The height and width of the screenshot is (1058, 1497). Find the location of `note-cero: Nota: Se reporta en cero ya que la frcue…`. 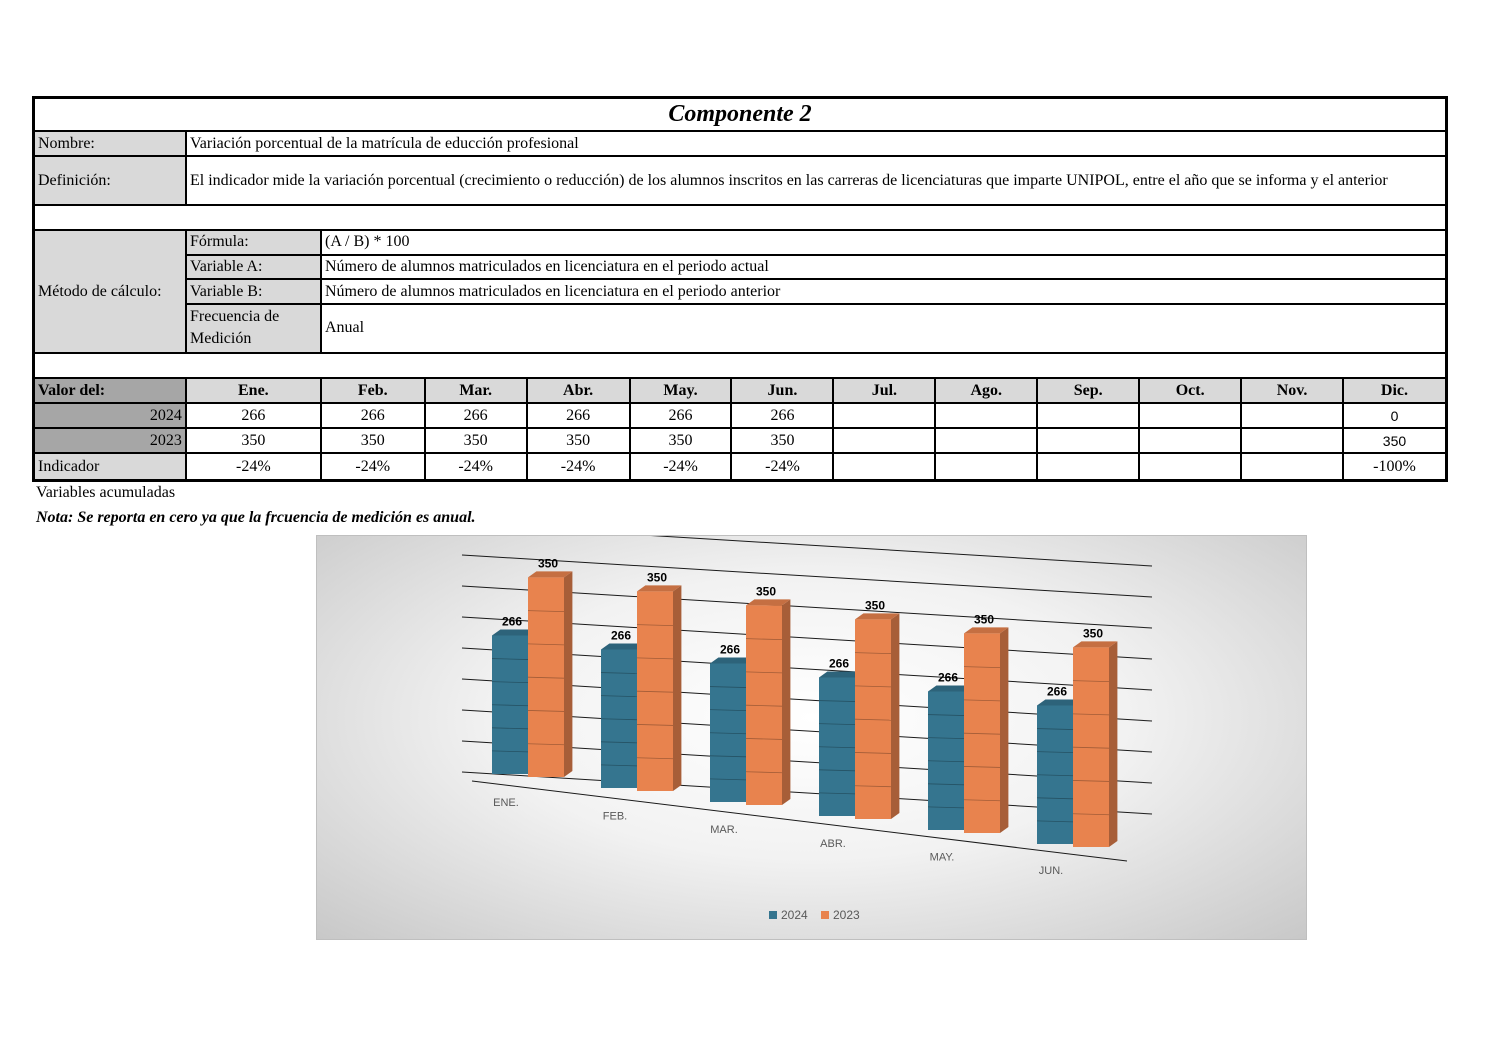

note-cero: Nota: Se reporta en cero ya que la frcue… is located at coordinates (256, 517).